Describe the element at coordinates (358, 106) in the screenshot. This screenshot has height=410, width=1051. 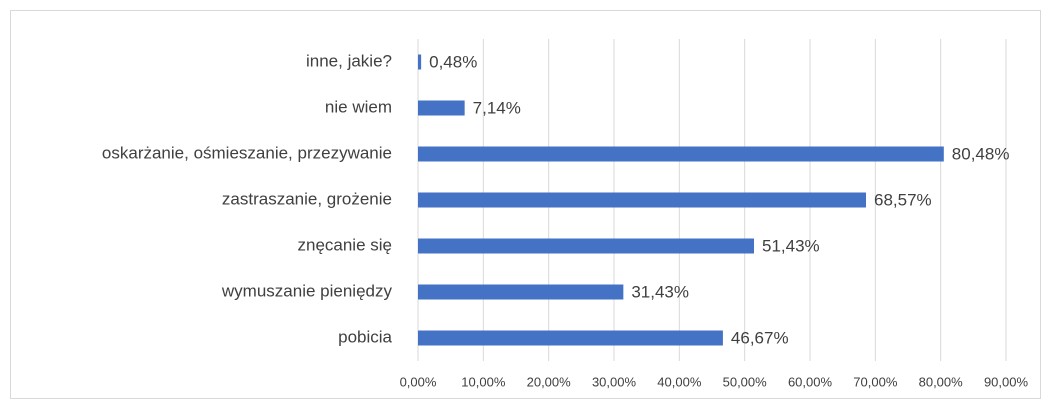
I see `y-tick-label: nie wiem` at that location.